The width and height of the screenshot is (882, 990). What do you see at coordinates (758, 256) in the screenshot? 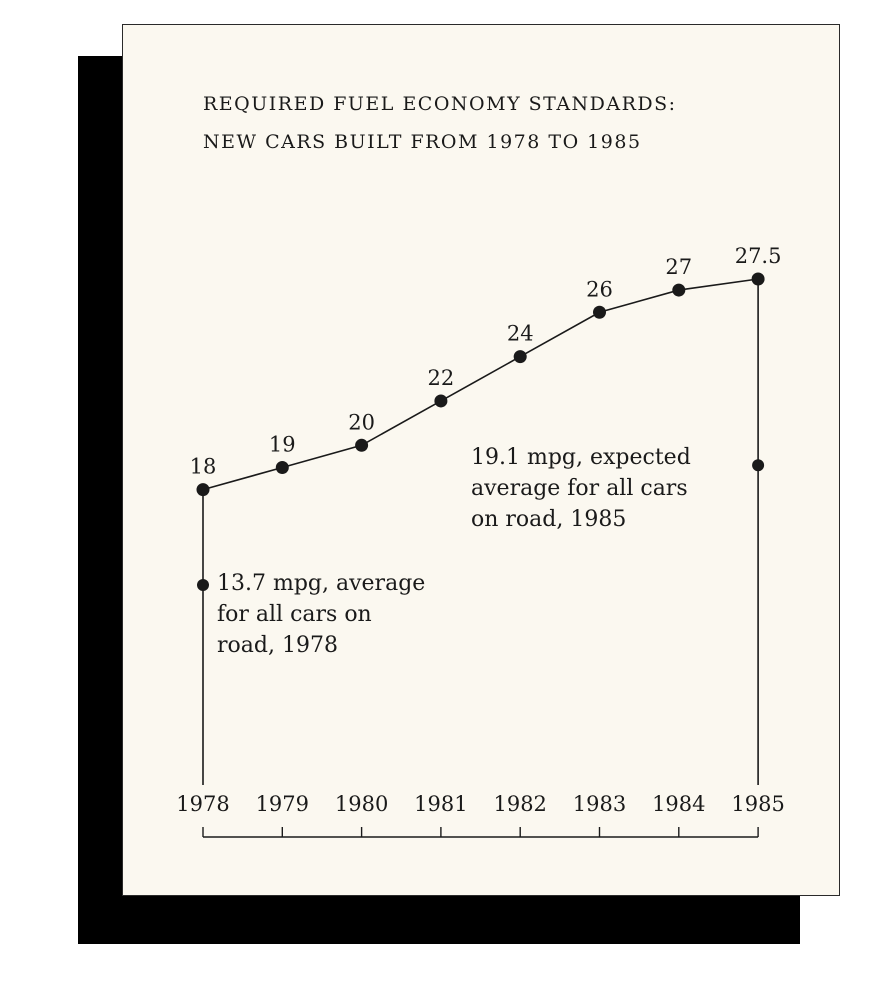
I see `data-label-1985: 27.5` at bounding box center [758, 256].